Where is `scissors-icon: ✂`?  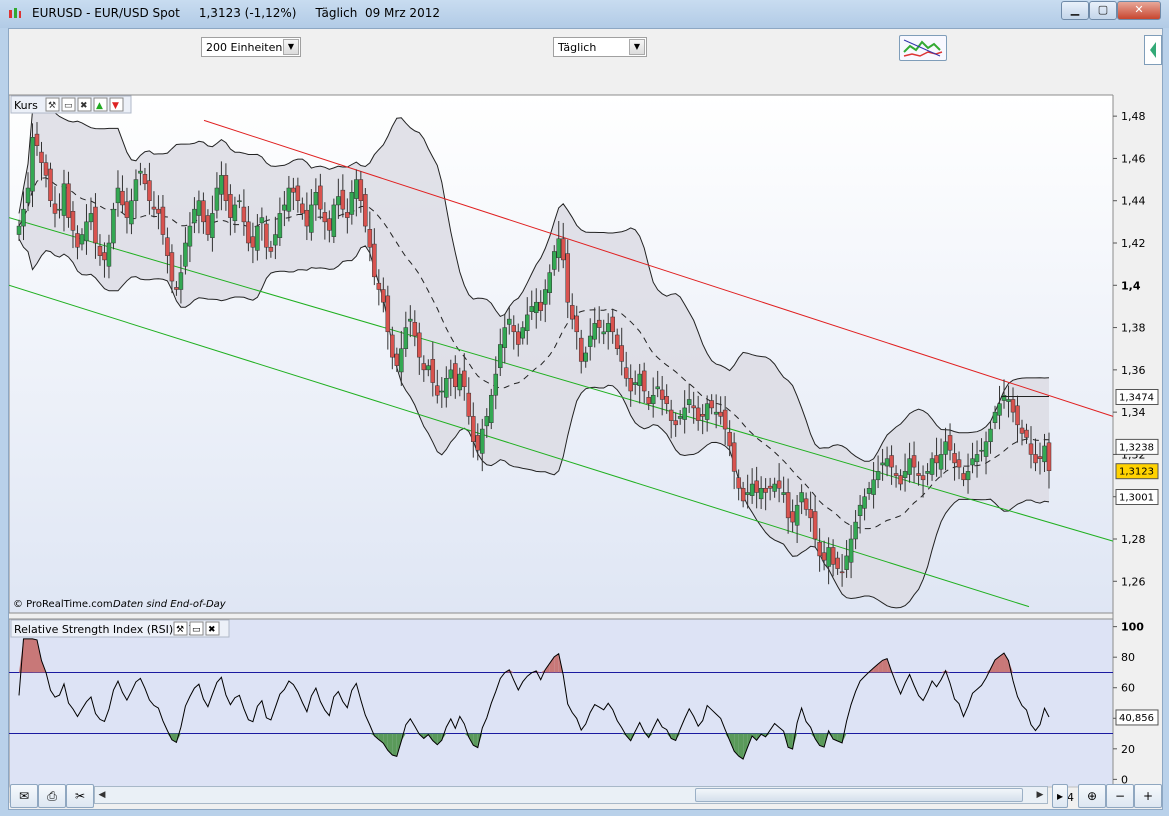
scissors-icon: ✂ is located at coordinates (80, 796).